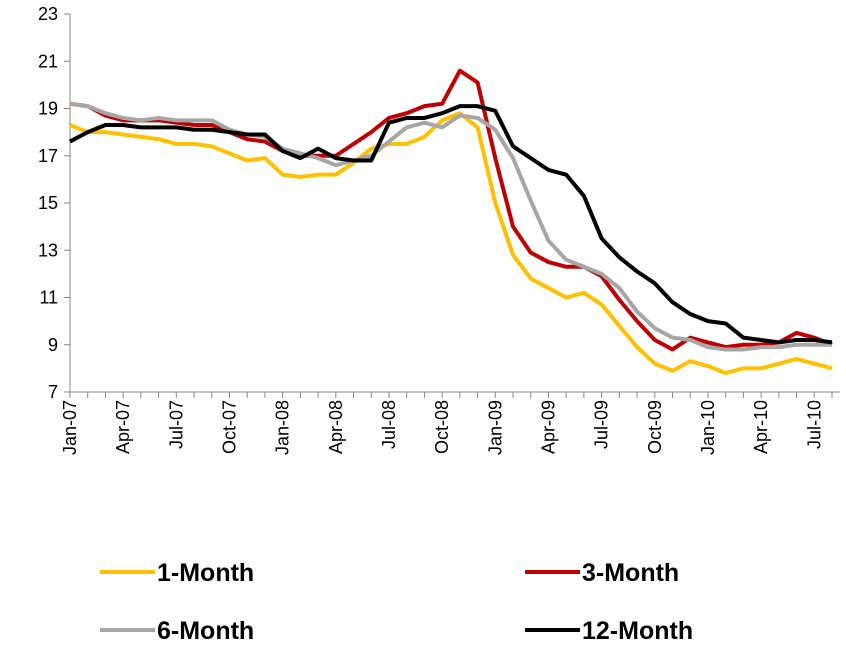  What do you see at coordinates (708, 427) in the screenshot?
I see `x-tick-label: Jan-10` at bounding box center [708, 427].